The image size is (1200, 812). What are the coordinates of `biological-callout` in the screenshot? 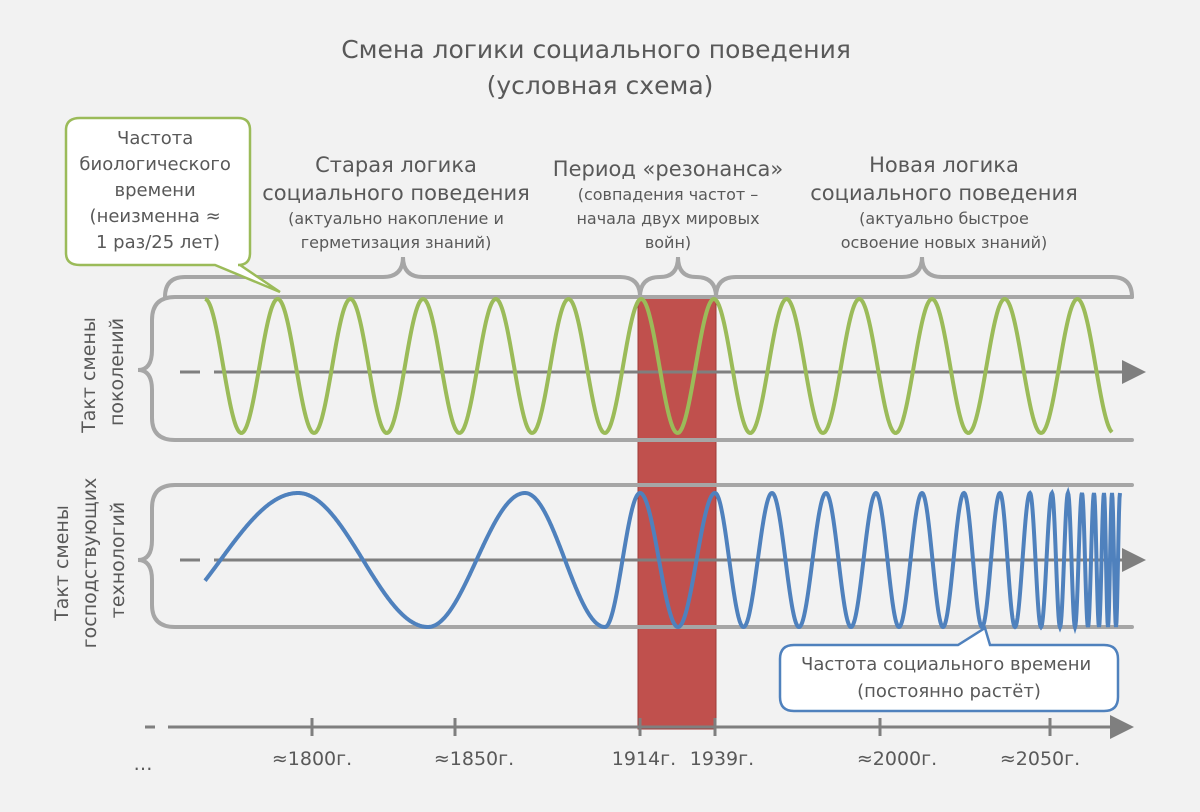 It's located at (172, 205).